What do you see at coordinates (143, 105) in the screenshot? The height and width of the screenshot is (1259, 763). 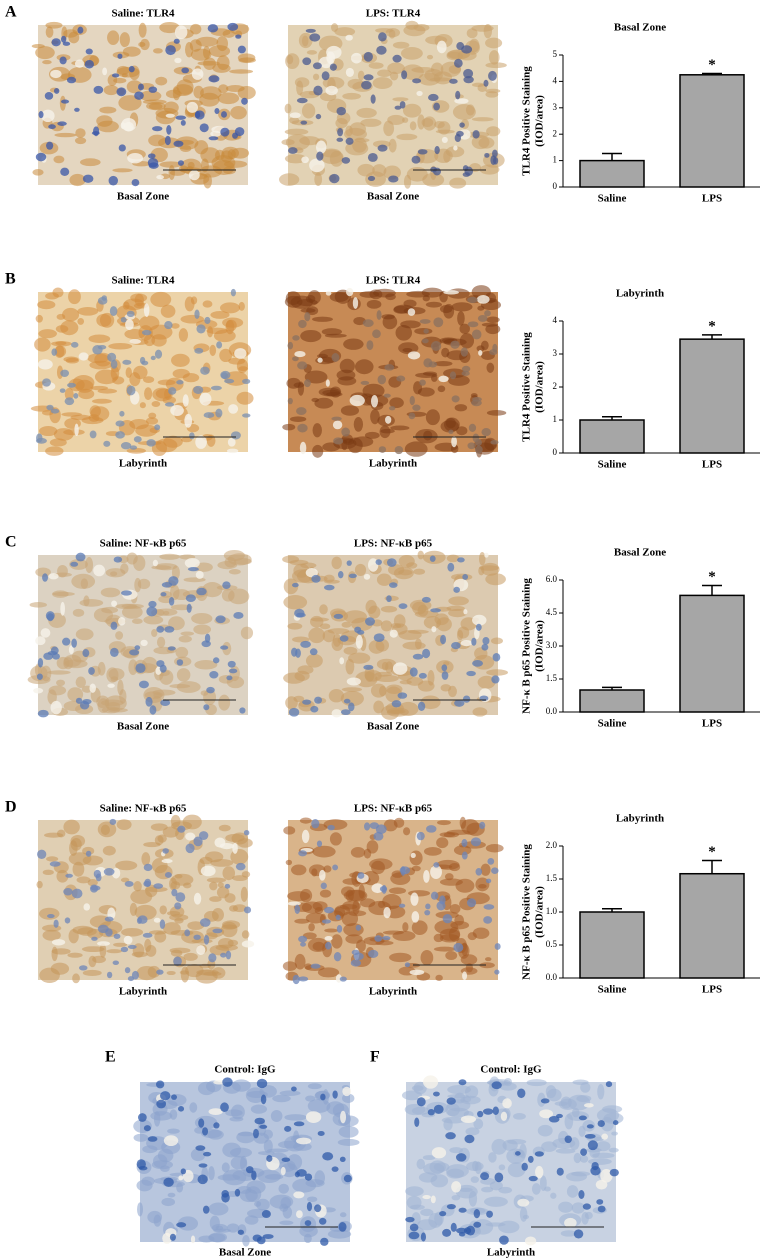 I see `micrograph` at bounding box center [143, 105].